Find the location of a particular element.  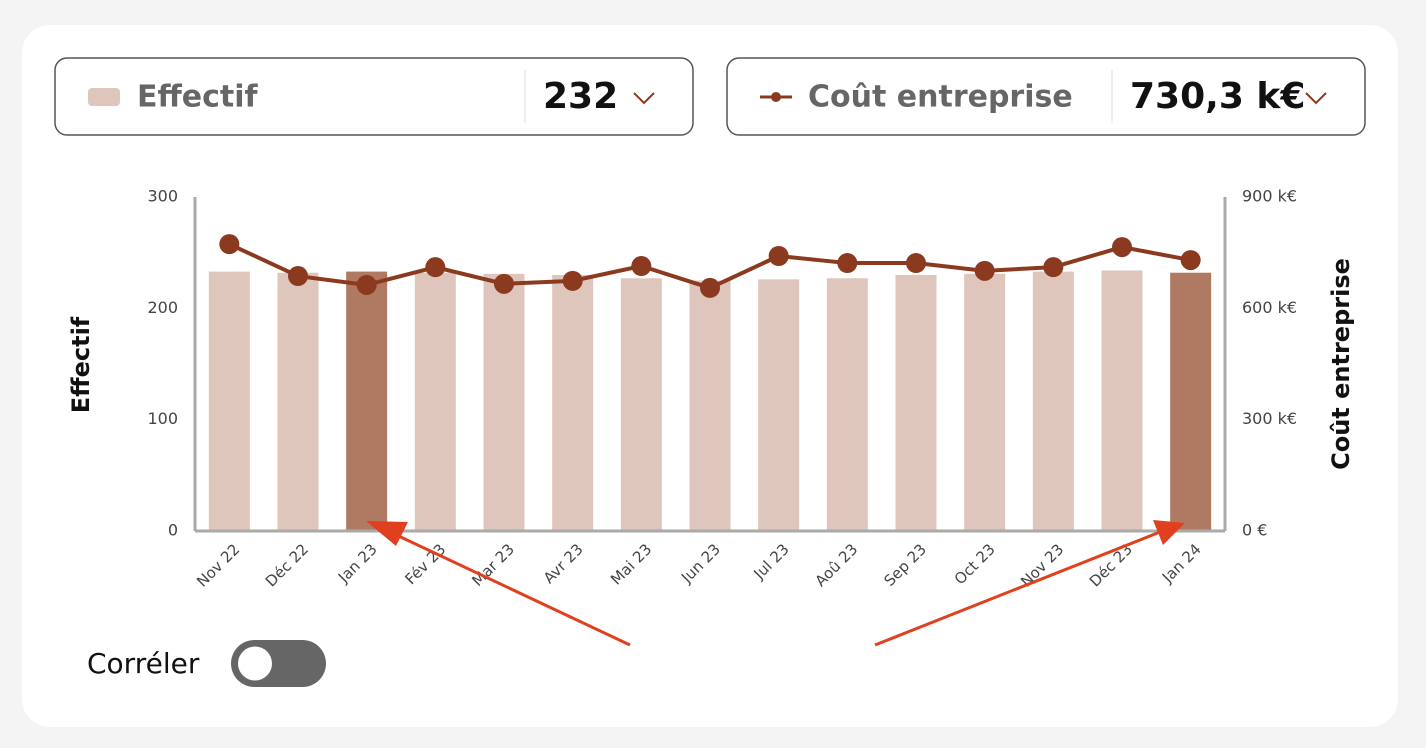

toggle is located at coordinates (278, 663).